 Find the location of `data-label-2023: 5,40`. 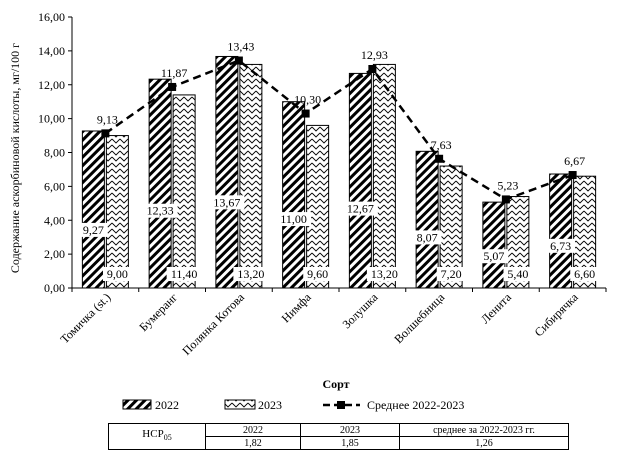

data-label-2023: 5,40 is located at coordinates (517, 274).